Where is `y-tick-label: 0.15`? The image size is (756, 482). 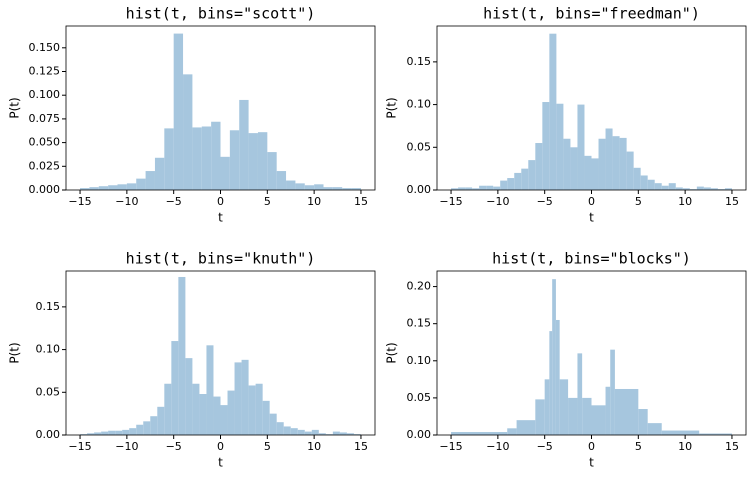 y-tick-label: 0.15 is located at coordinates (419, 61).